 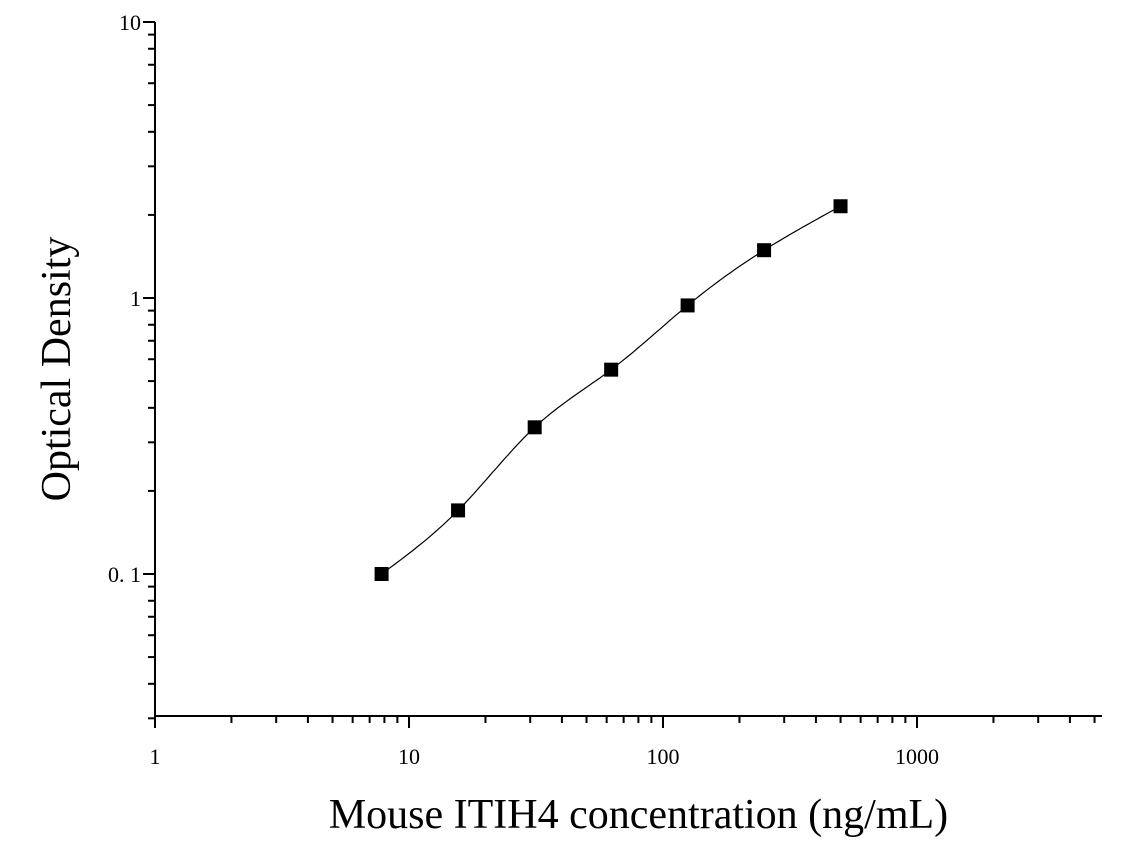 What do you see at coordinates (135, 298) in the screenshot?
I see `y-tick-label: 1` at bounding box center [135, 298].